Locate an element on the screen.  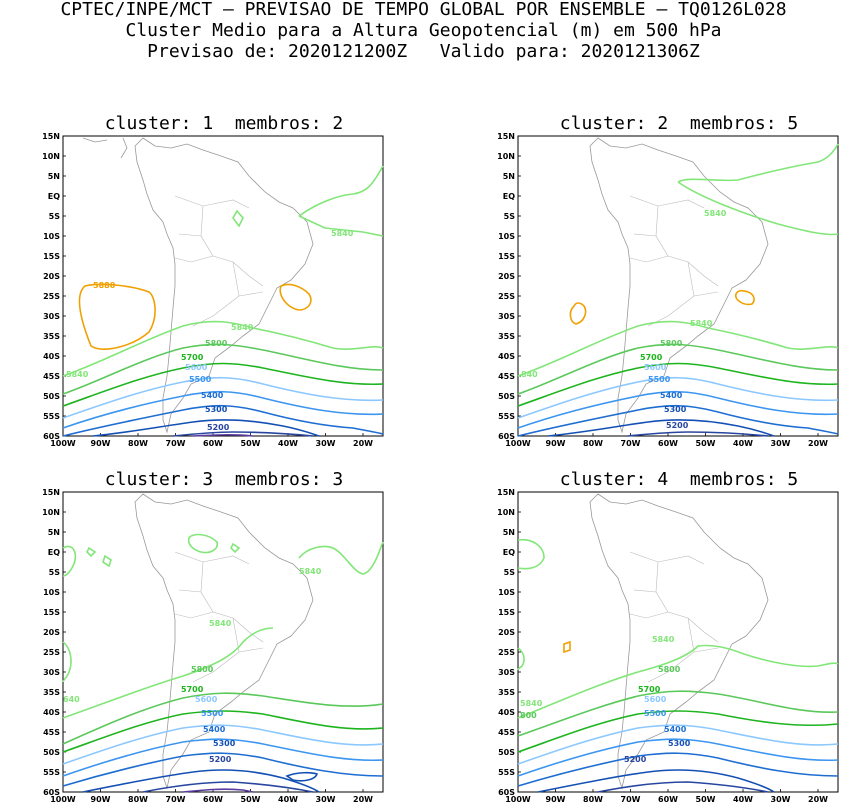
cluster-number: 1 is located at coordinates (208, 123).